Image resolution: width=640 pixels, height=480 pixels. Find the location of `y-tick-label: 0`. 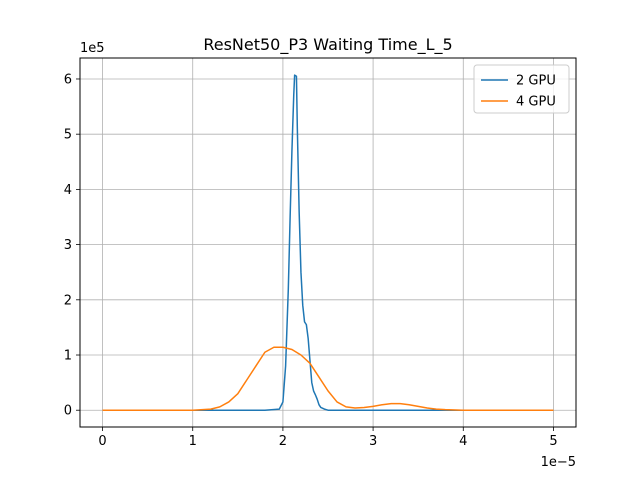

y-tick-label: 0 is located at coordinates (68, 411).